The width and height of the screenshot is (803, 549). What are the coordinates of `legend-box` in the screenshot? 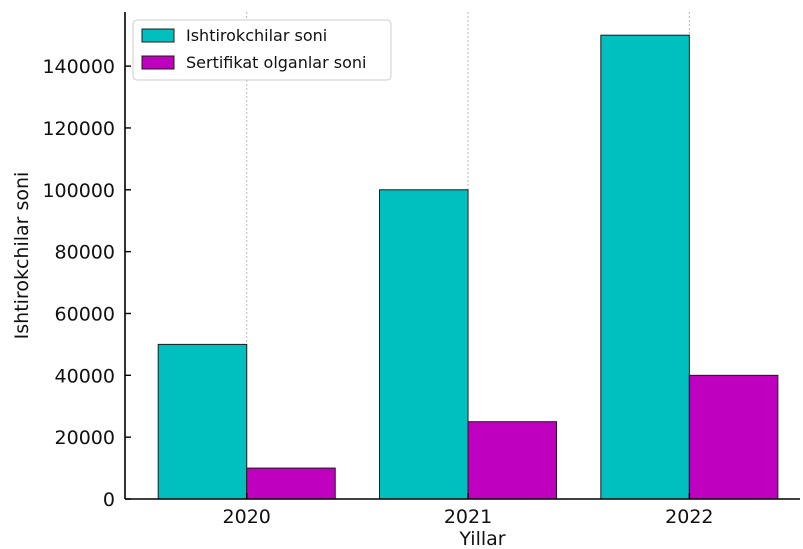 It's located at (262, 50).